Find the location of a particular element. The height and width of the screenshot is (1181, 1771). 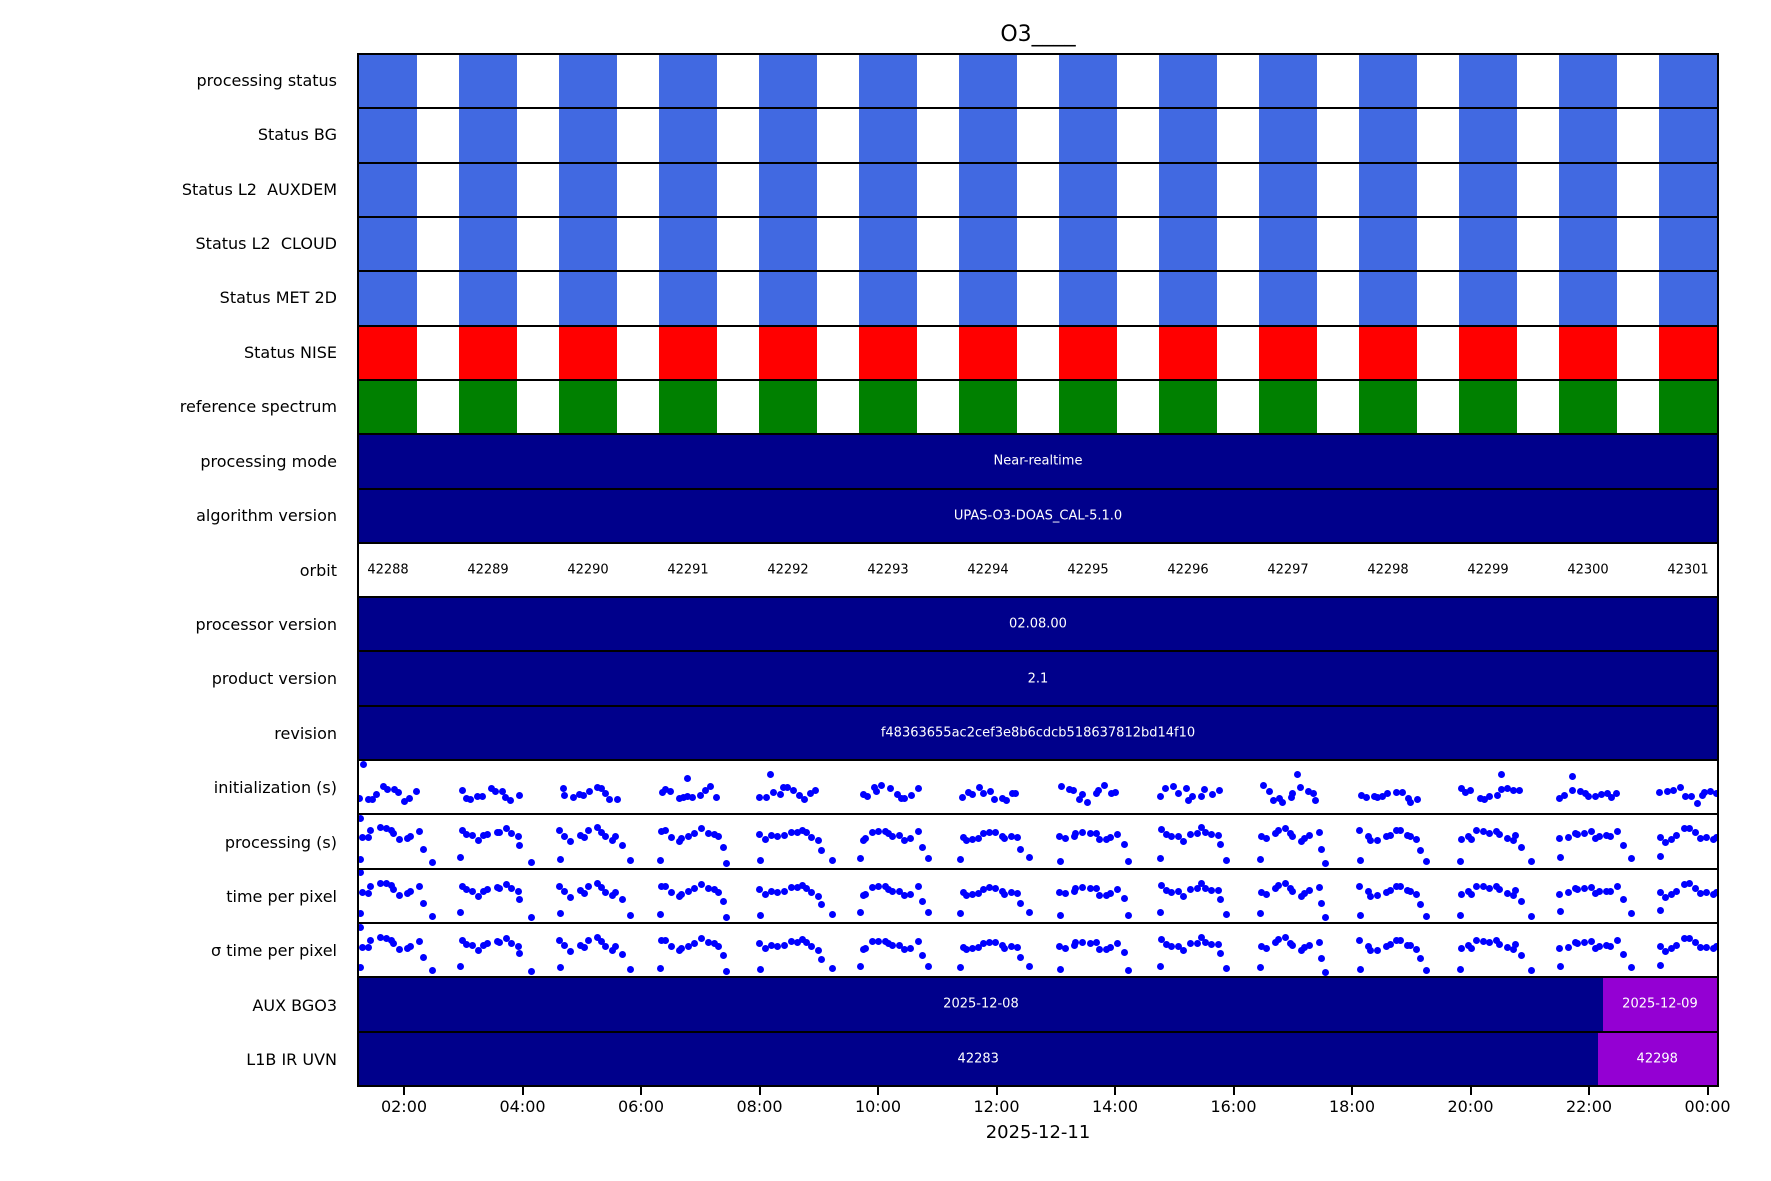

row-revision: f48363655ac2cef3e8b6cdcb518637812bd14f10 is located at coordinates (1038, 734).